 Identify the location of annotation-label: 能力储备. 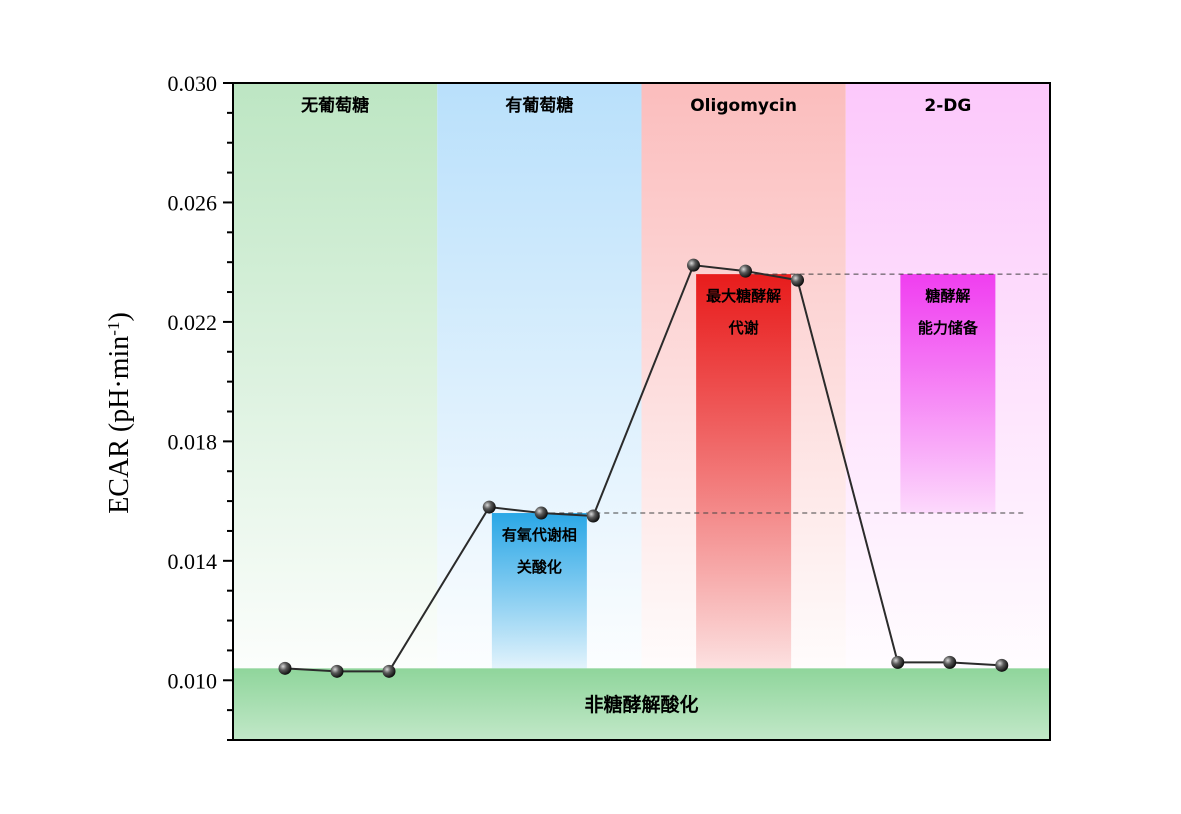
(948, 328).